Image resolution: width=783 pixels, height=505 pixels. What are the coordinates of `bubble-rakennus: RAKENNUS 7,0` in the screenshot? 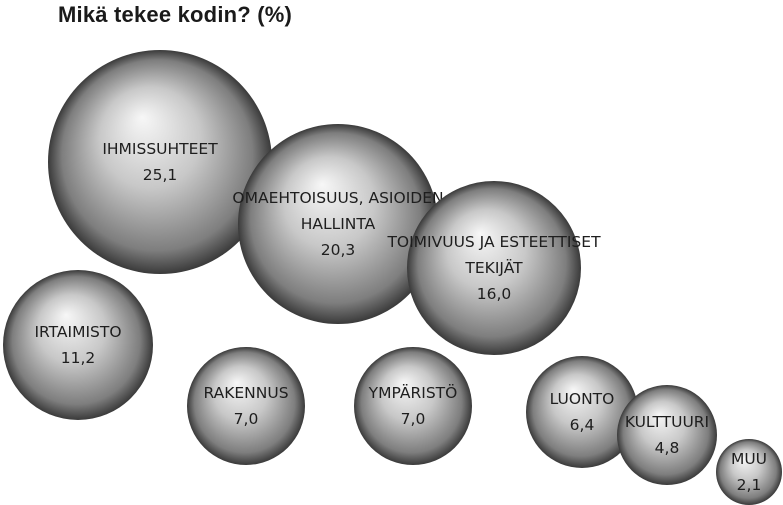 It's located at (246, 406).